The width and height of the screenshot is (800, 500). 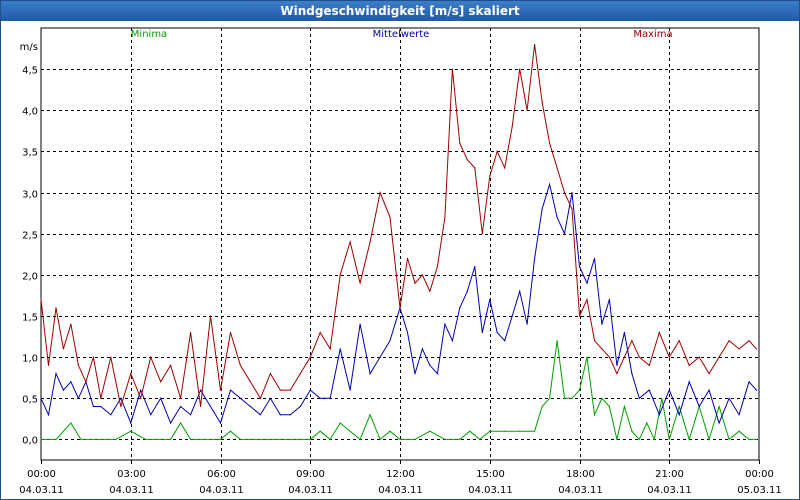 What do you see at coordinates (30, 400) in the screenshot?
I see `y-tick-label: 0,5` at bounding box center [30, 400].